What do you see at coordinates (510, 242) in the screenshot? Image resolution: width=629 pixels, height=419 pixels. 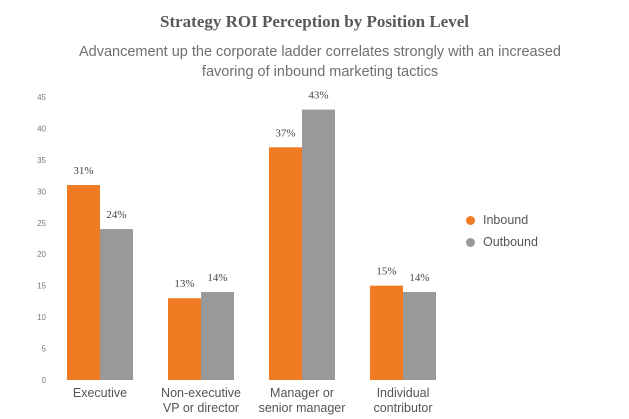 I see `legend-label-outbound: Outbound` at bounding box center [510, 242].